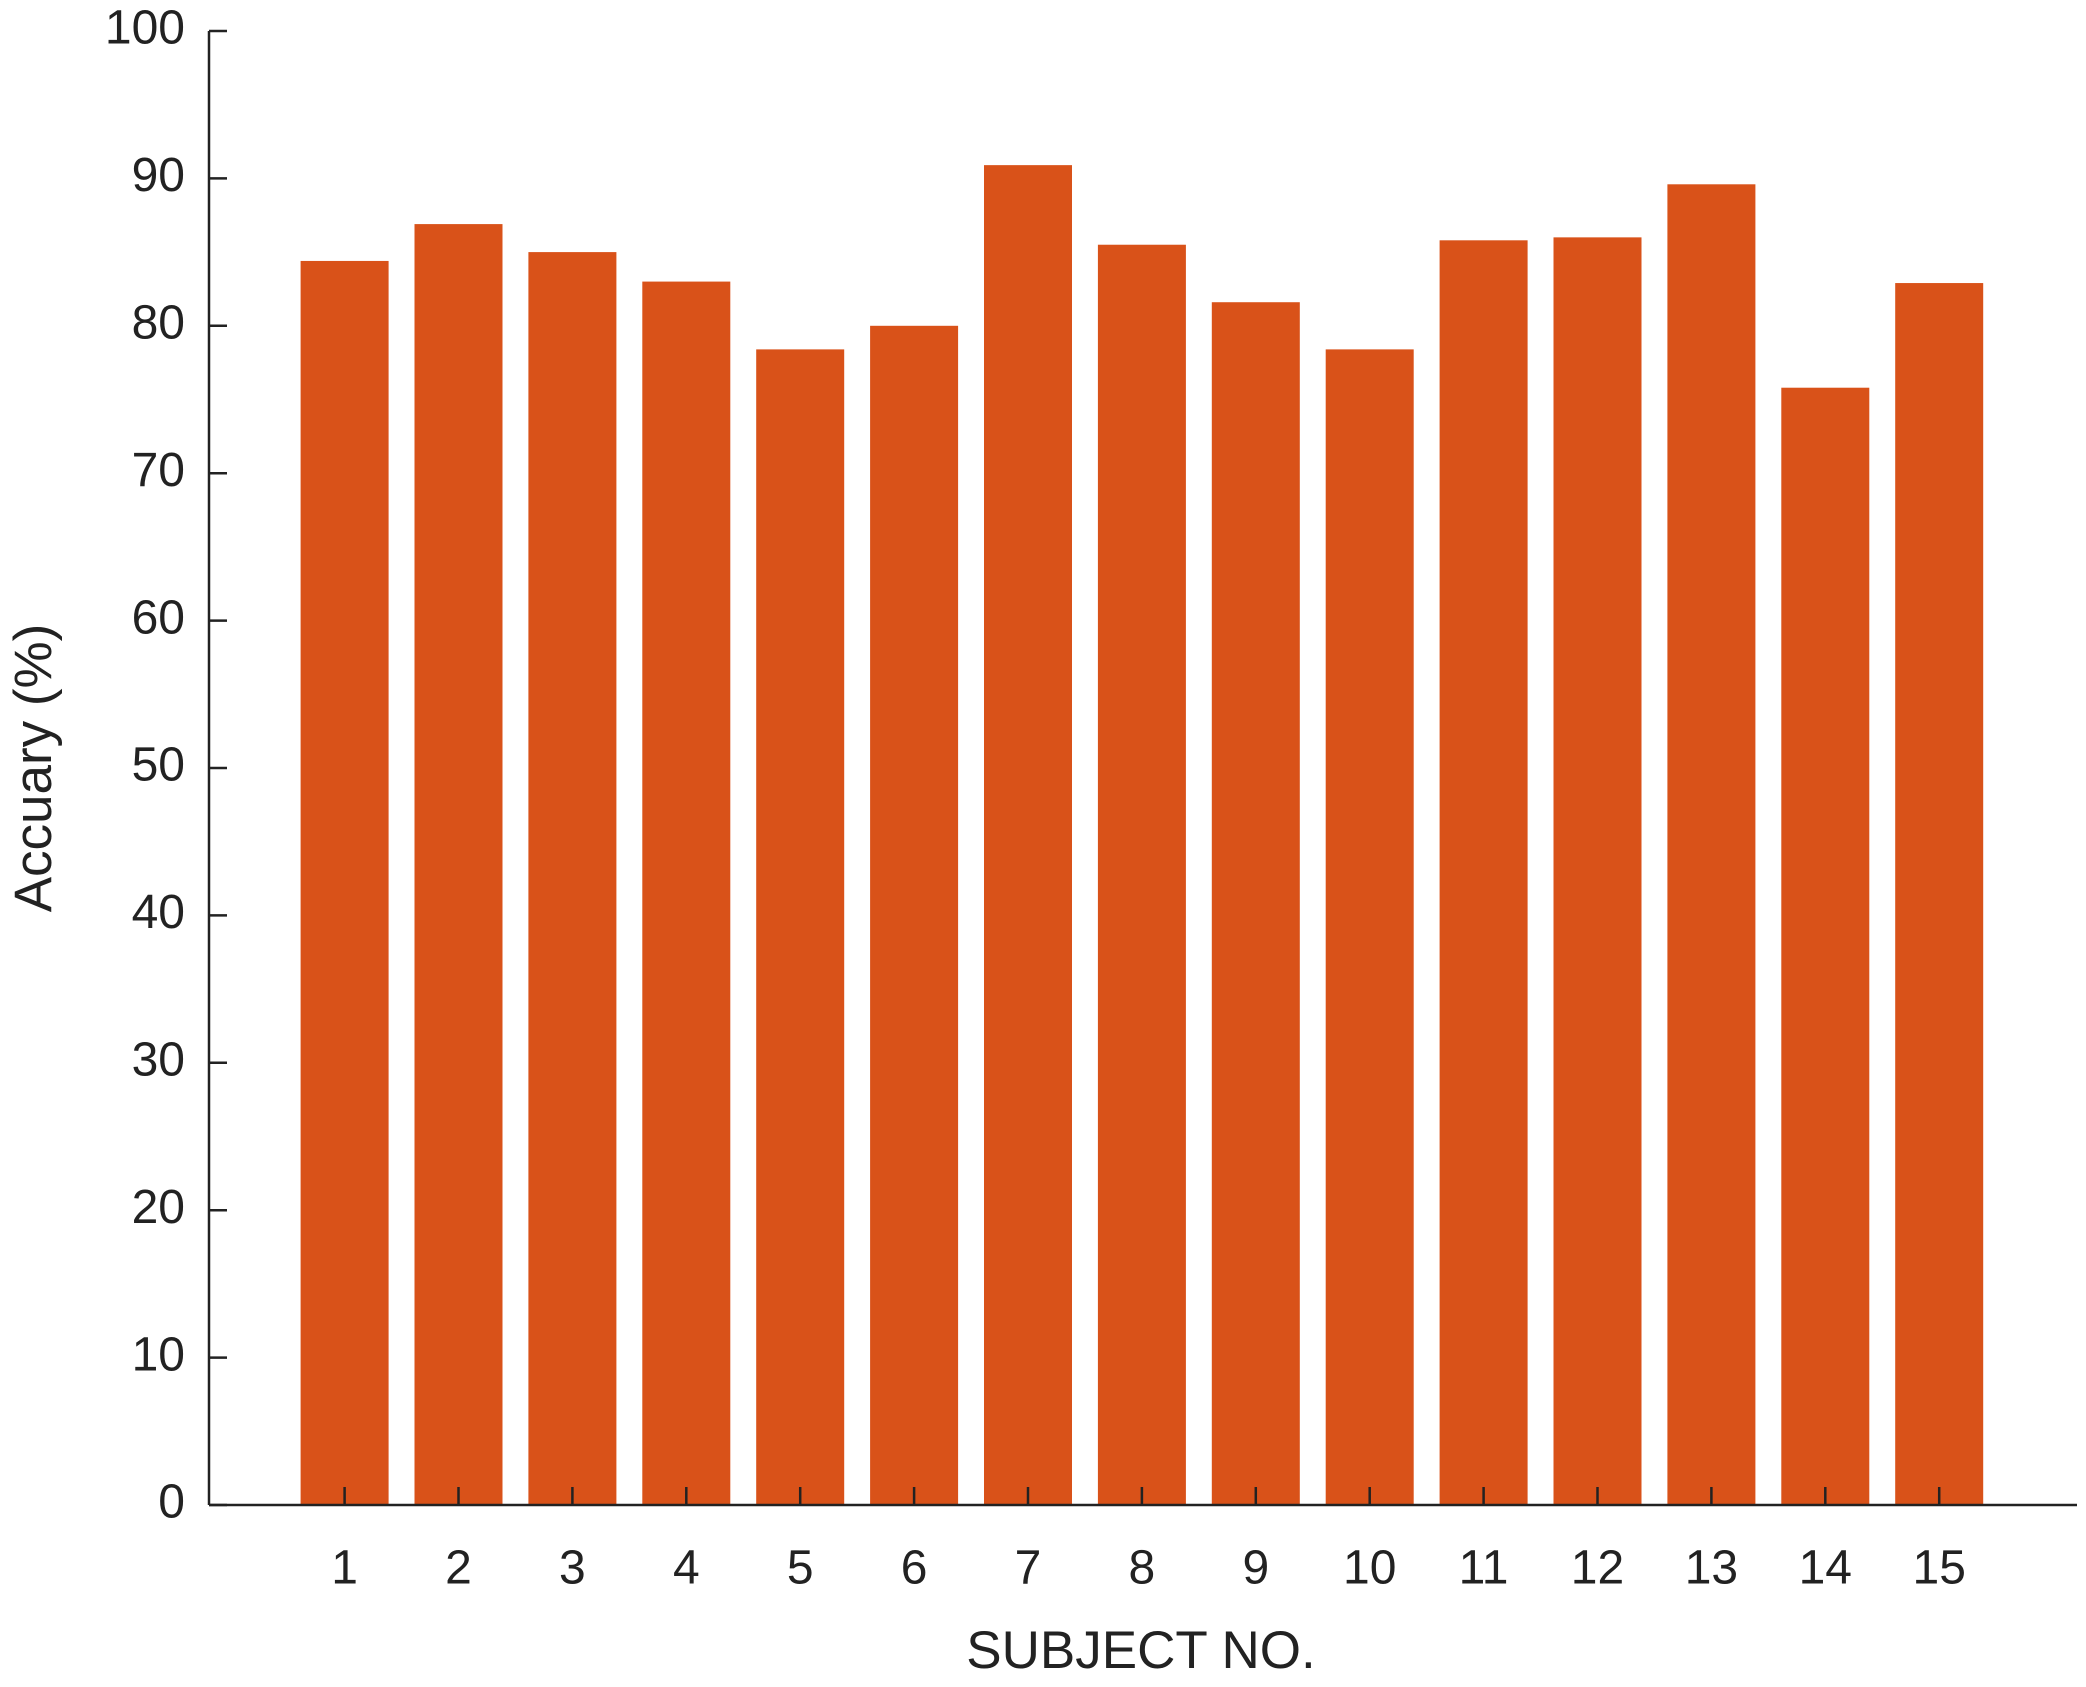 Image resolution: width=2086 pixels, height=1687 pixels. I want to click on x-tick-label: 7, so click(1028, 1568).